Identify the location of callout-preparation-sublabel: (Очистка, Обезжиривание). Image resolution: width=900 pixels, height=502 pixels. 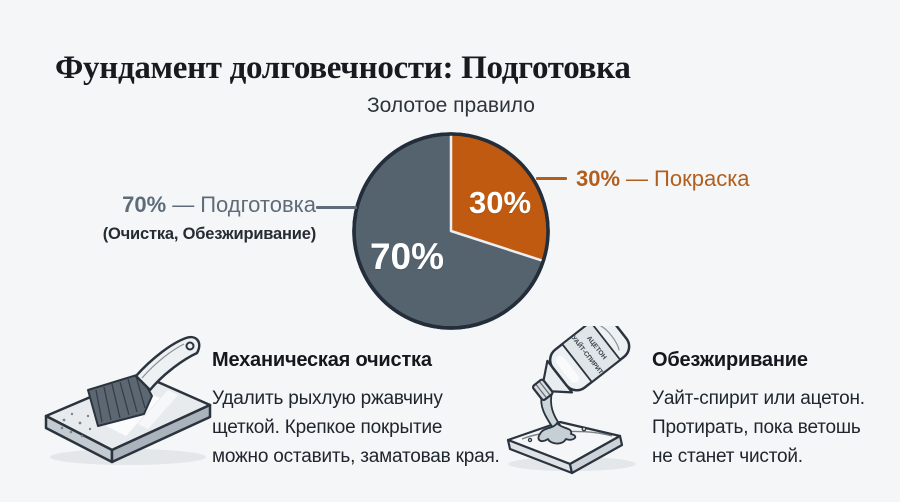
(209, 234).